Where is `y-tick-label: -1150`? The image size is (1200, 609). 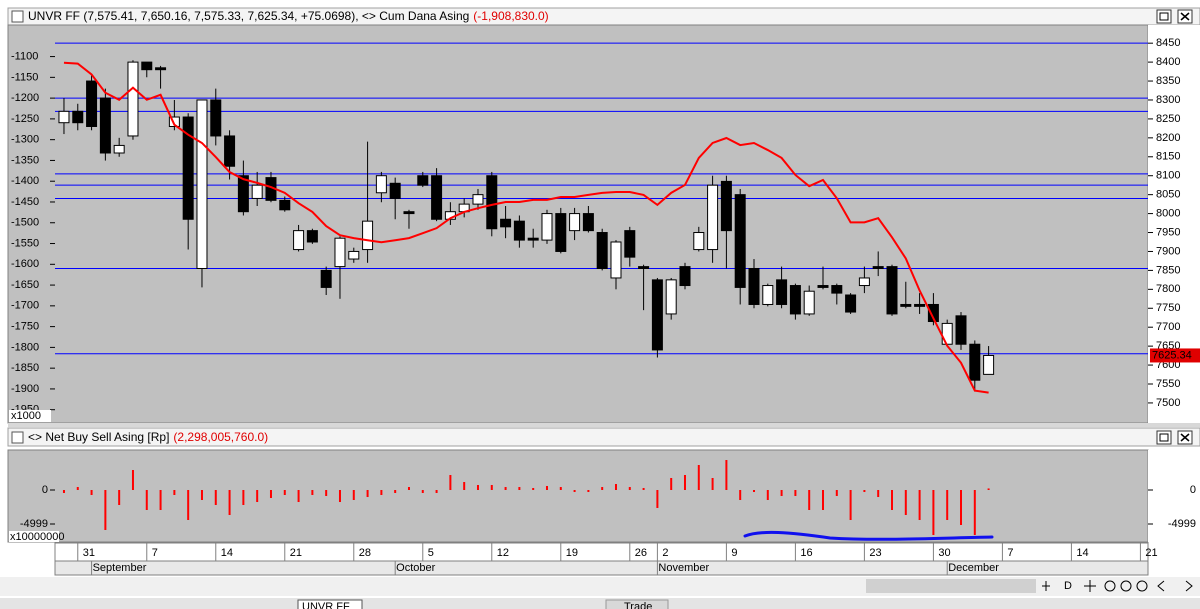
y-tick-label: -1150 is located at coordinates (24, 77).